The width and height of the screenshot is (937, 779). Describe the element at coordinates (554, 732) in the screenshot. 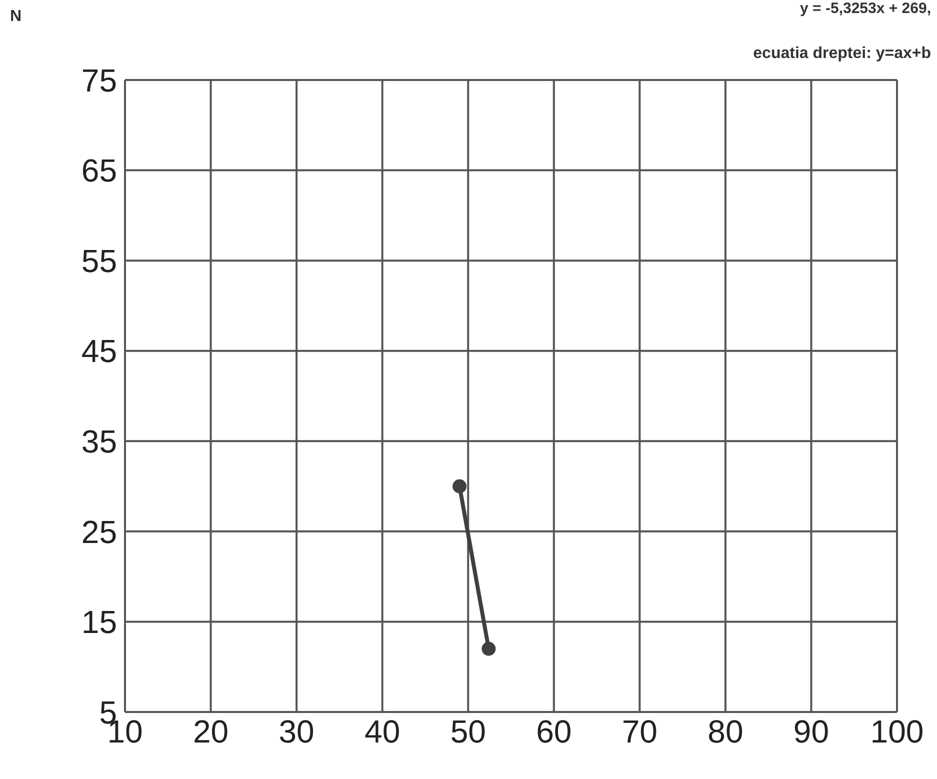

I see `x-tick-label: 60` at that location.